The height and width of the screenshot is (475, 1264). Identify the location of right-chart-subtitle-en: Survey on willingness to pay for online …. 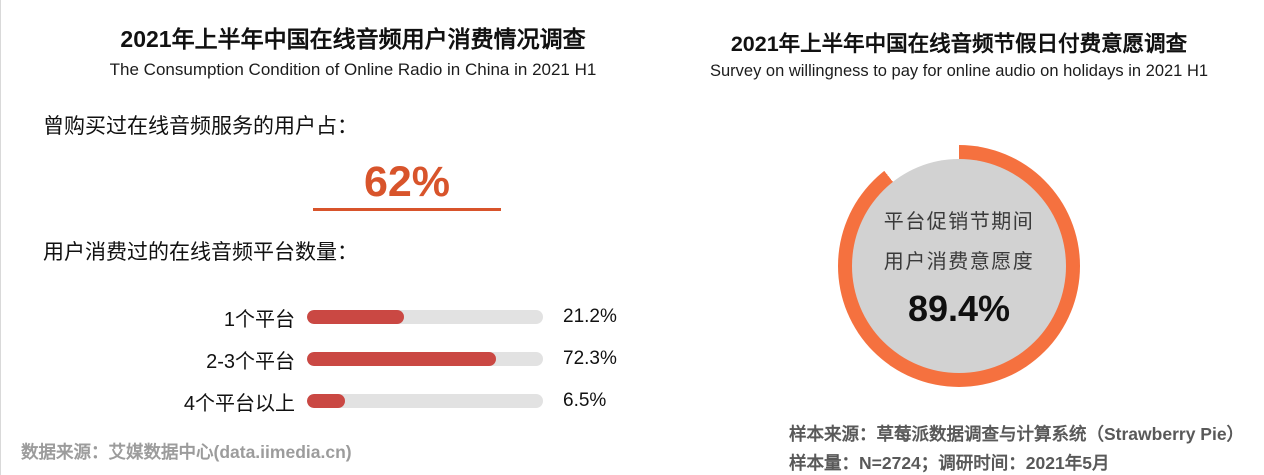
(959, 71).